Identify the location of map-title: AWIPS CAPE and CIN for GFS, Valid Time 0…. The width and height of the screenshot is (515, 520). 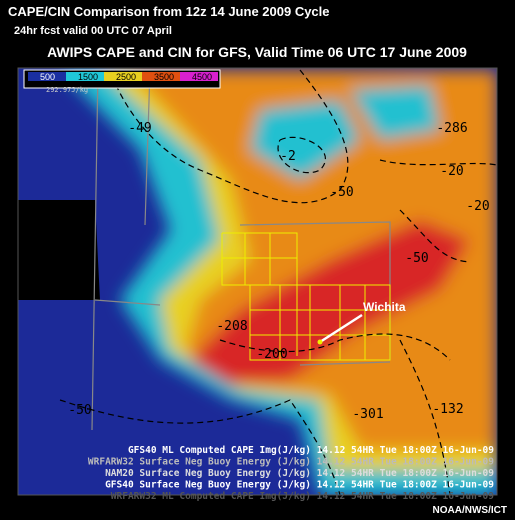
(257, 52).